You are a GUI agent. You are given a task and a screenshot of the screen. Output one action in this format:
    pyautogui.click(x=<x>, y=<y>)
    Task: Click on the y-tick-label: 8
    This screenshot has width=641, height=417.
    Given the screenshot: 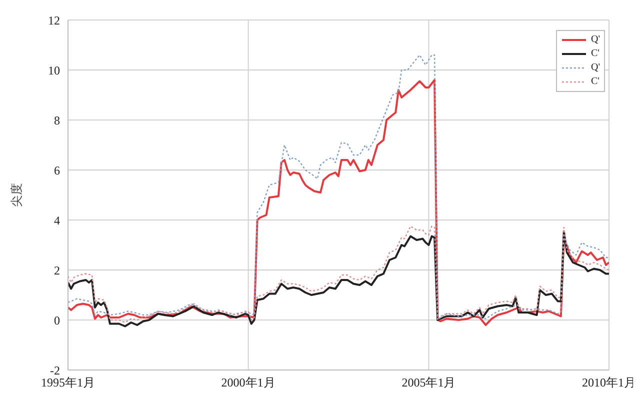 What is the action you would take?
    pyautogui.click(x=57, y=120)
    